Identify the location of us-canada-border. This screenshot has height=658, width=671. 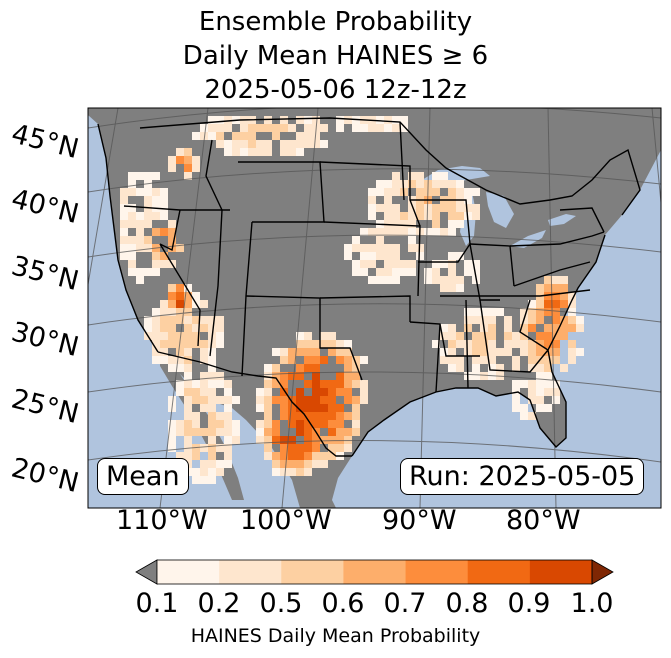
(390, 166).